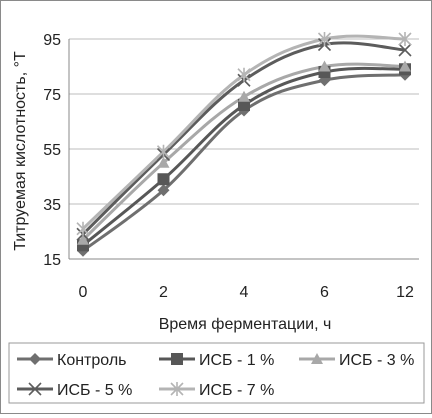 The image size is (432, 418). I want to click on y-tick-label: 75, so click(52, 95).